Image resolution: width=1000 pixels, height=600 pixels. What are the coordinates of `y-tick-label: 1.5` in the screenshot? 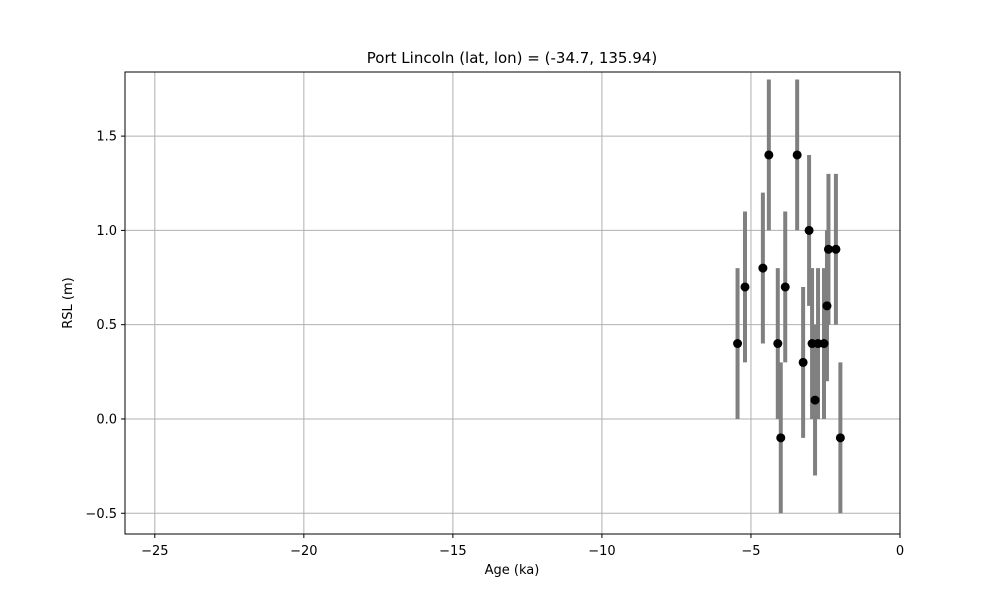 It's located at (106, 137).